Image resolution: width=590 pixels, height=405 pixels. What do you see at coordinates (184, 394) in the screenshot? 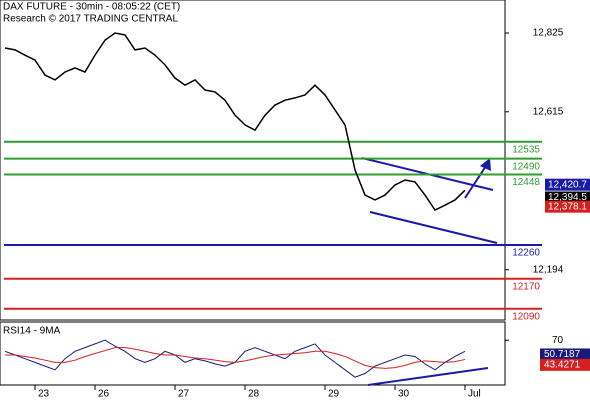
I see `x-tick-label: 27` at bounding box center [184, 394].